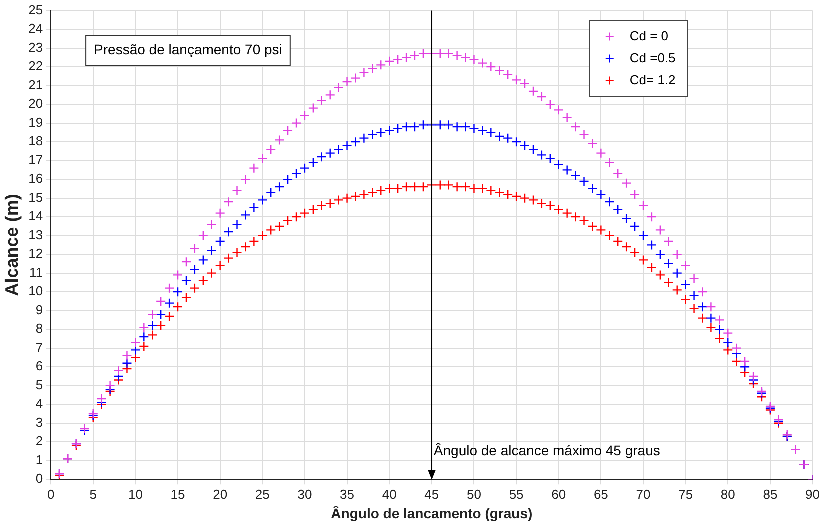 The height and width of the screenshot is (523, 823). Describe the element at coordinates (36, 66) in the screenshot. I see `y-tick-label: 22` at that location.